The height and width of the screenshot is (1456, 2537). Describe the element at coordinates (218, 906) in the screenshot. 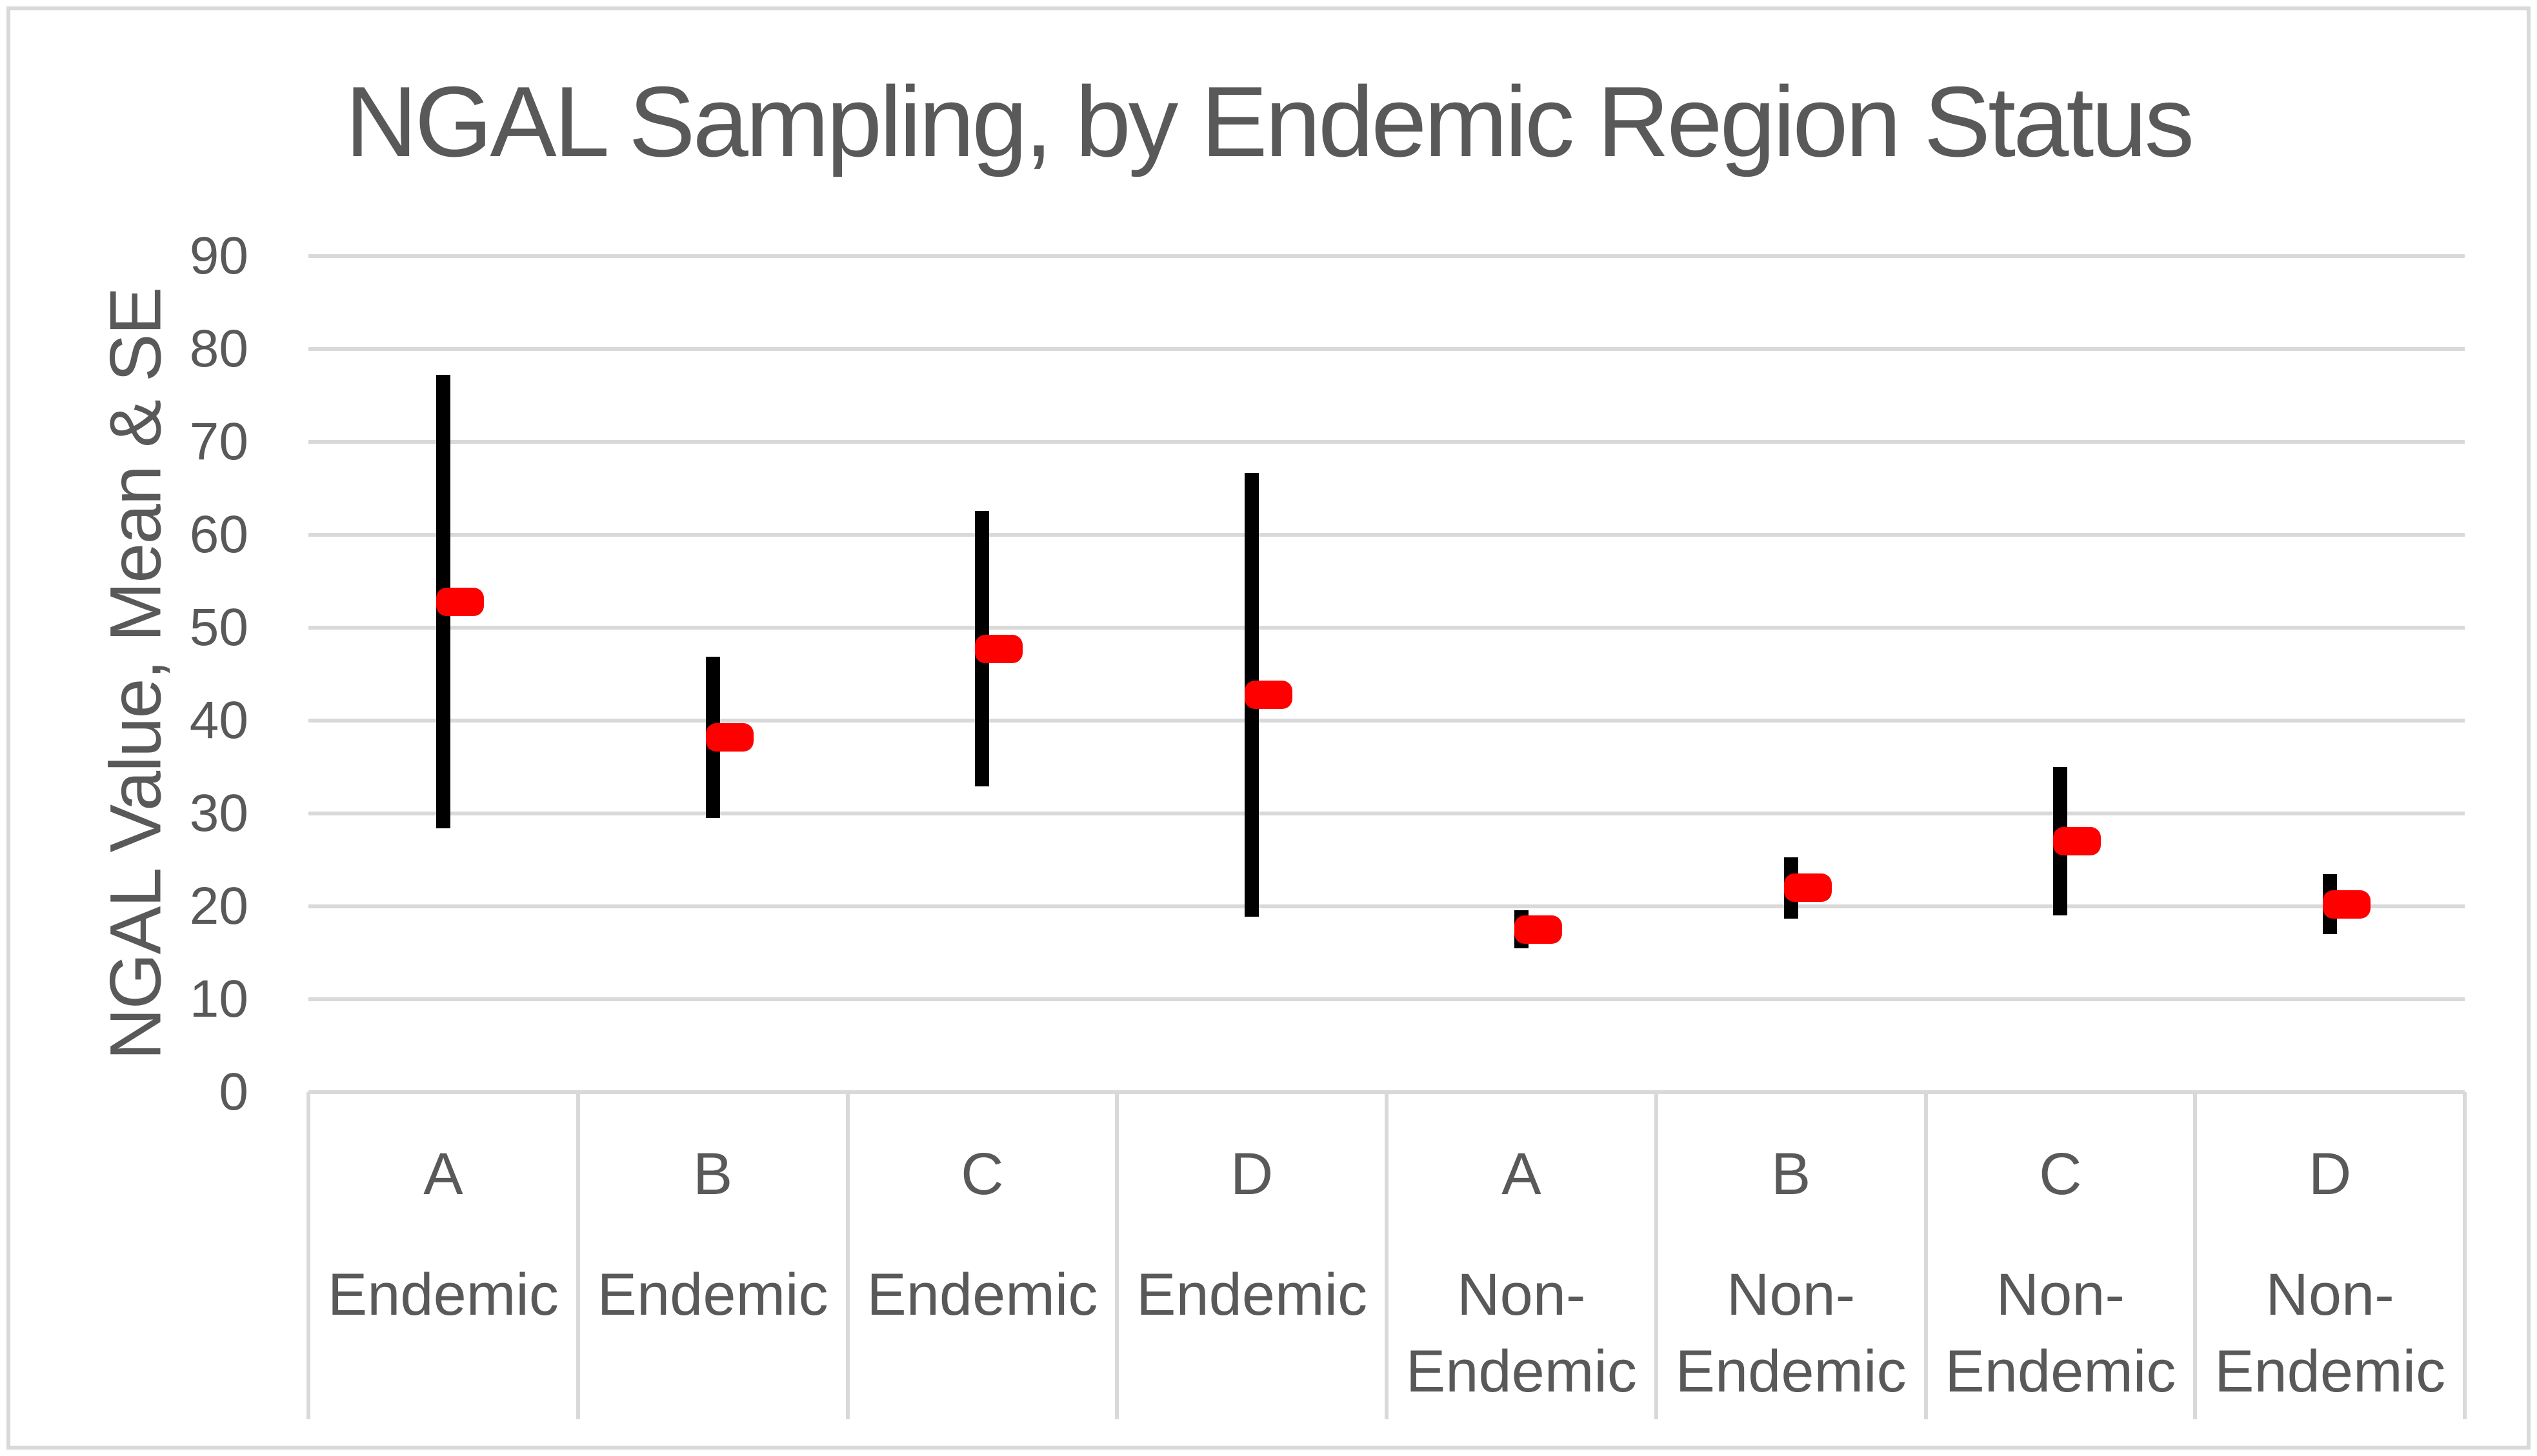

I see `y-tick-label: 20` at that location.